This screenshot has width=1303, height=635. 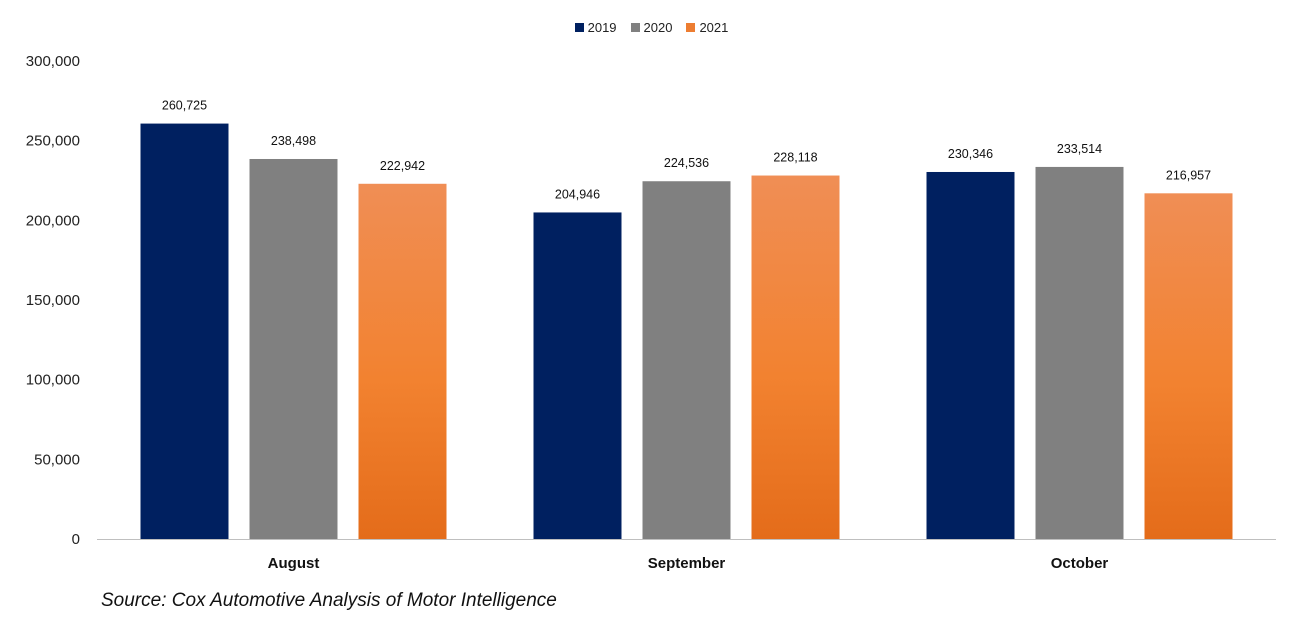 What do you see at coordinates (970, 154) in the screenshot?
I see `data-label-2019-october: 230,346` at bounding box center [970, 154].